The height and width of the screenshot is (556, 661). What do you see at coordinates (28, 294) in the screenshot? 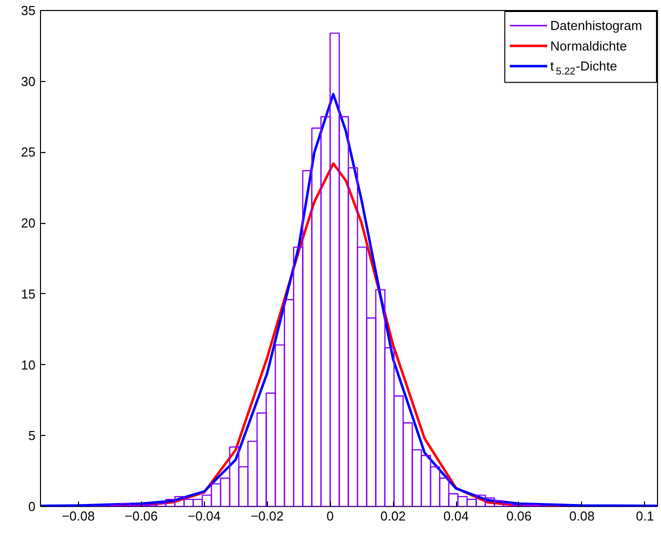
I see `y-tick-label: 15` at bounding box center [28, 294].